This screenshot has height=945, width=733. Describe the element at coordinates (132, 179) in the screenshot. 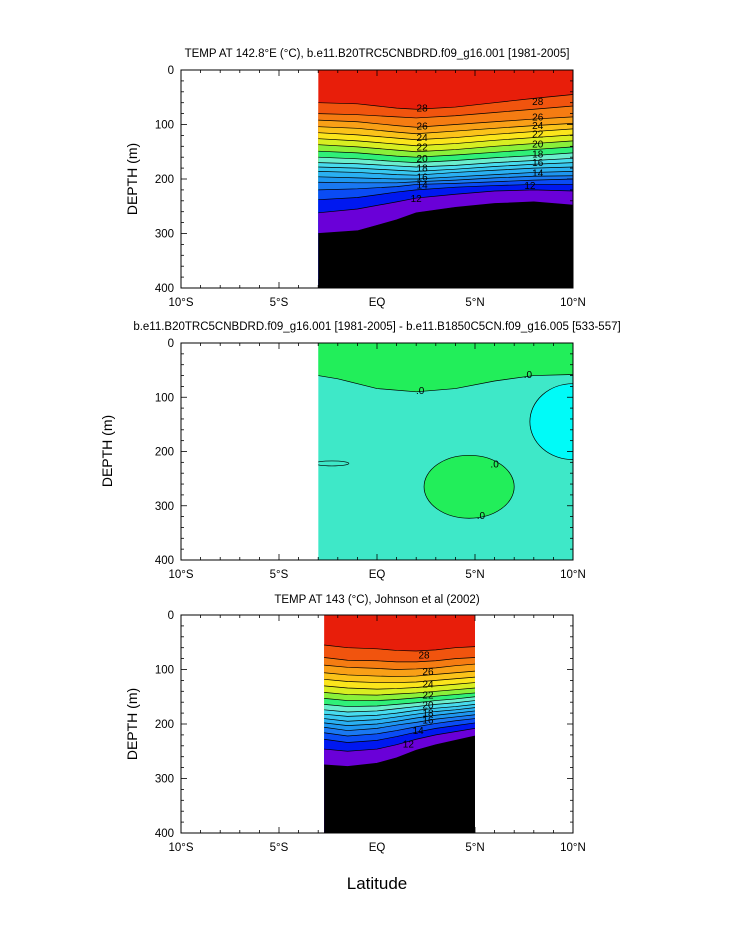

I see `panel-1-ylabel: DEPTH (m)` at that location.